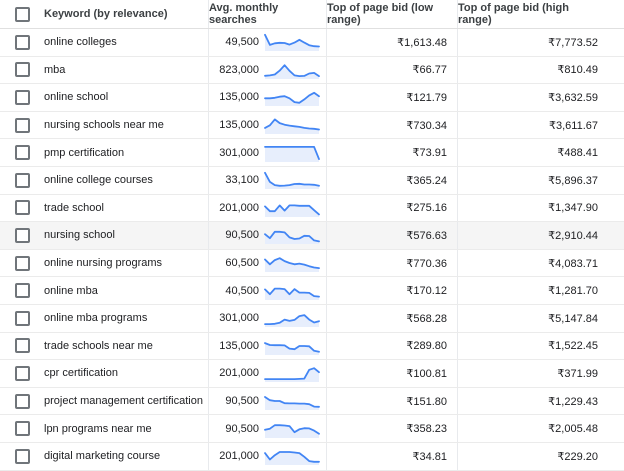 The image size is (624, 471). Describe the element at coordinates (55, 69) in the screenshot. I see `keyword-cell: mba` at that location.